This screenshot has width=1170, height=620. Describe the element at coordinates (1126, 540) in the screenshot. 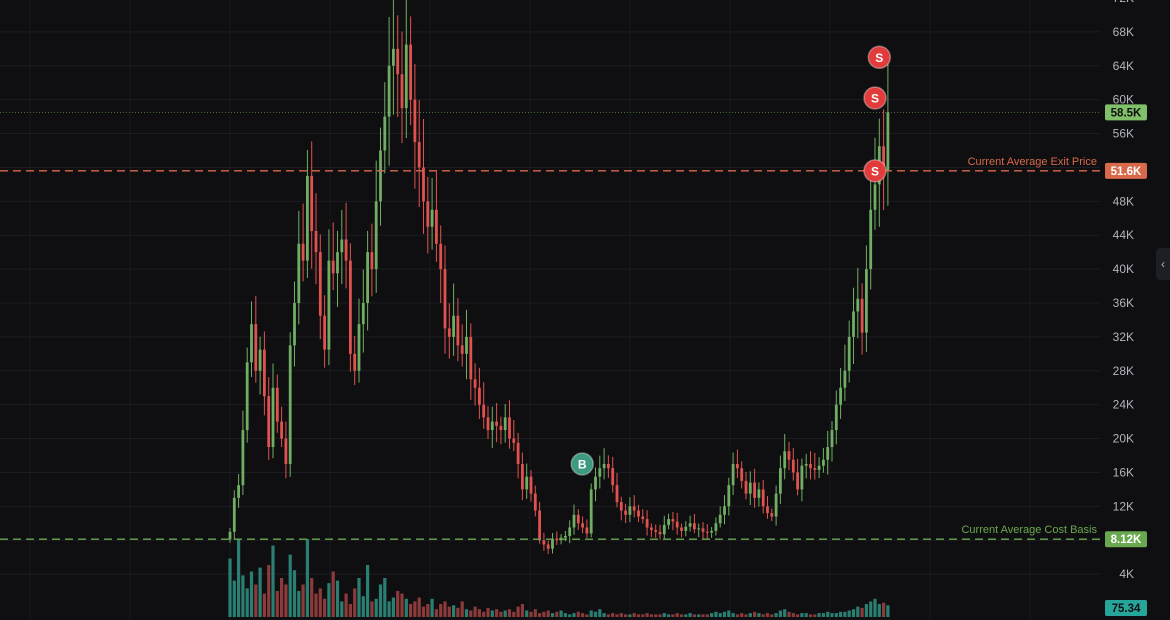

I see `reference-badge-text: 8.12K` at that location.